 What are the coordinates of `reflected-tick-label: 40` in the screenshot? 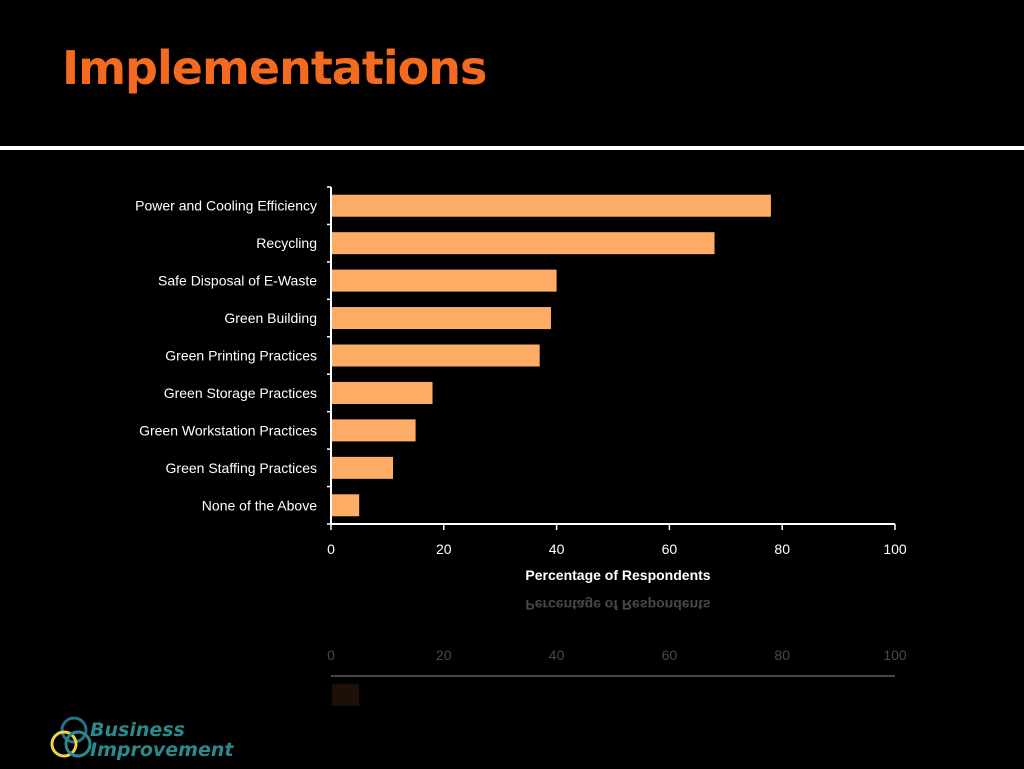 It's located at (557, 655).